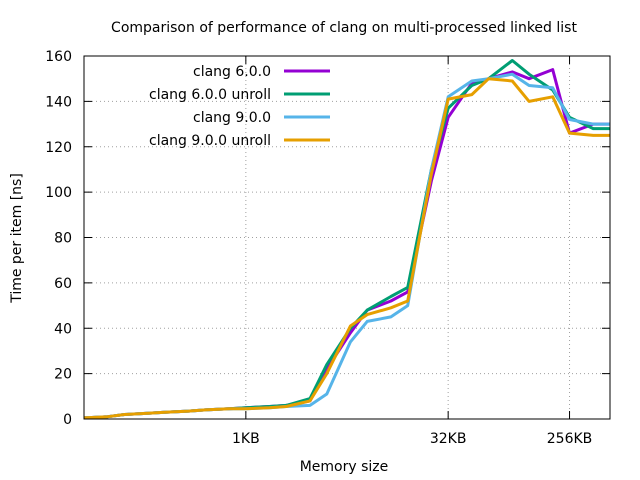  Describe the element at coordinates (210, 141) in the screenshot. I see `legend-label: clang 9.0.0 unroll` at that location.